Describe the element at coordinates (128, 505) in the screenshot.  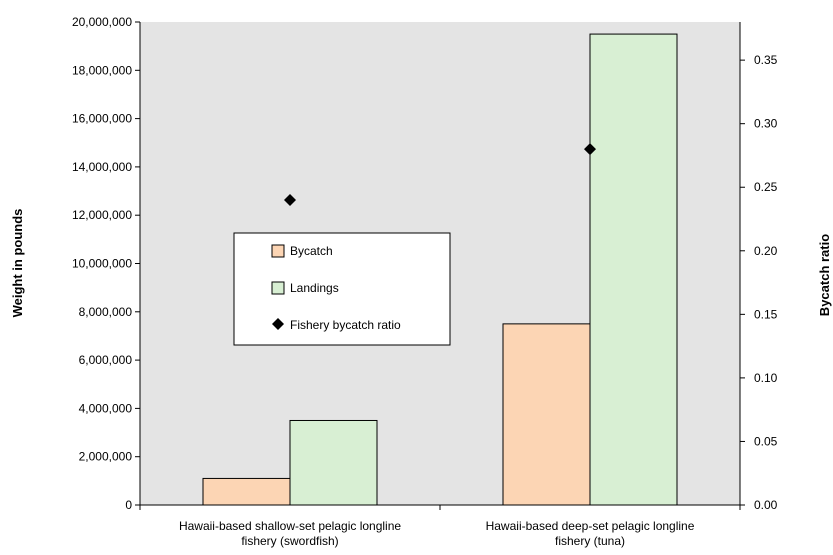
I see `y-tick-label: 0` at that location.